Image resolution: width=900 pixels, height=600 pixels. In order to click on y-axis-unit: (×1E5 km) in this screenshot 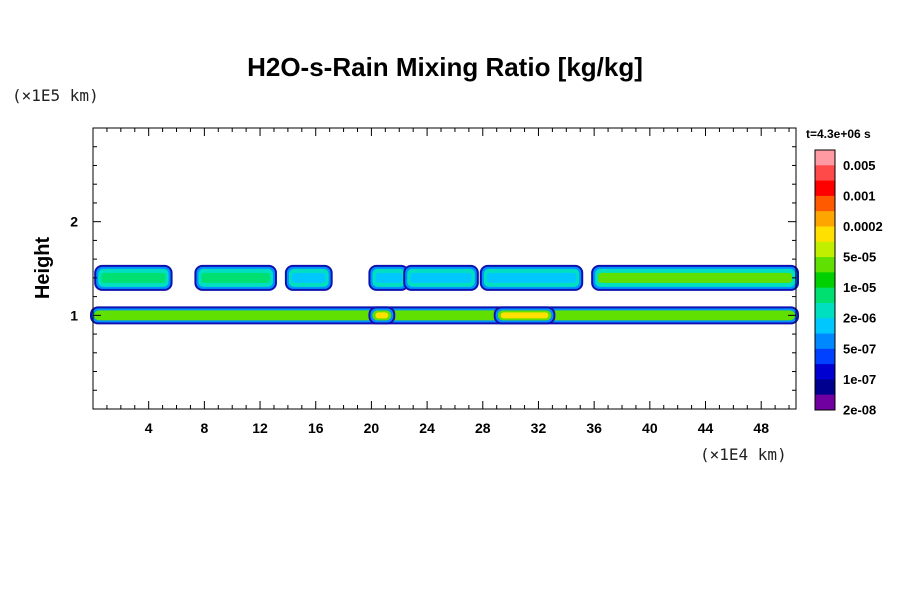, I will do `click(55, 95)`.